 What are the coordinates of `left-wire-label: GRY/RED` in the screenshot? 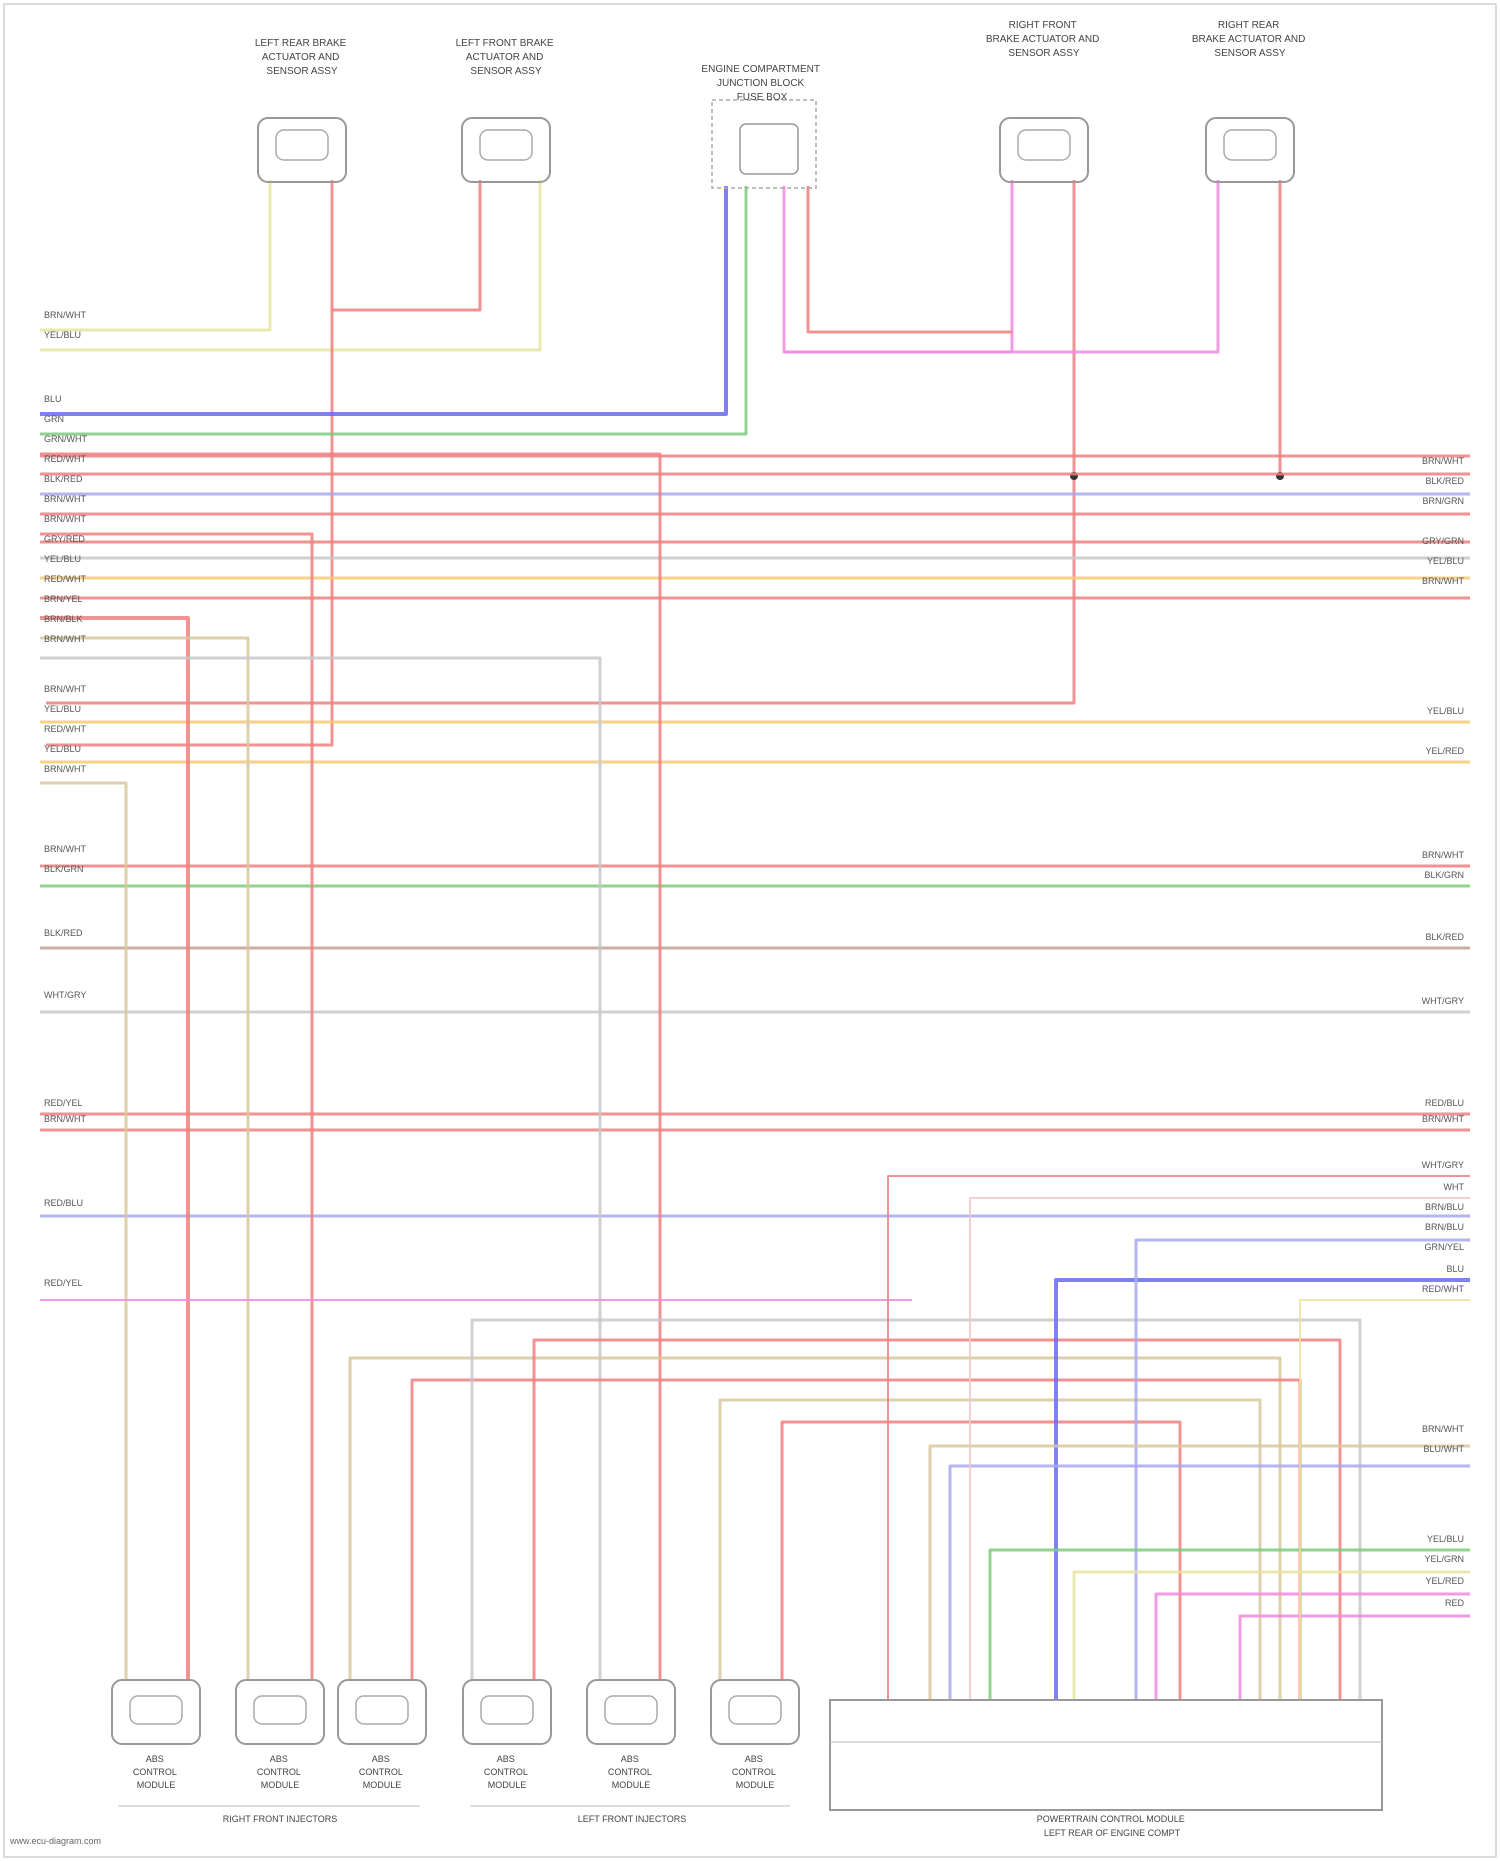 It's located at (64, 539).